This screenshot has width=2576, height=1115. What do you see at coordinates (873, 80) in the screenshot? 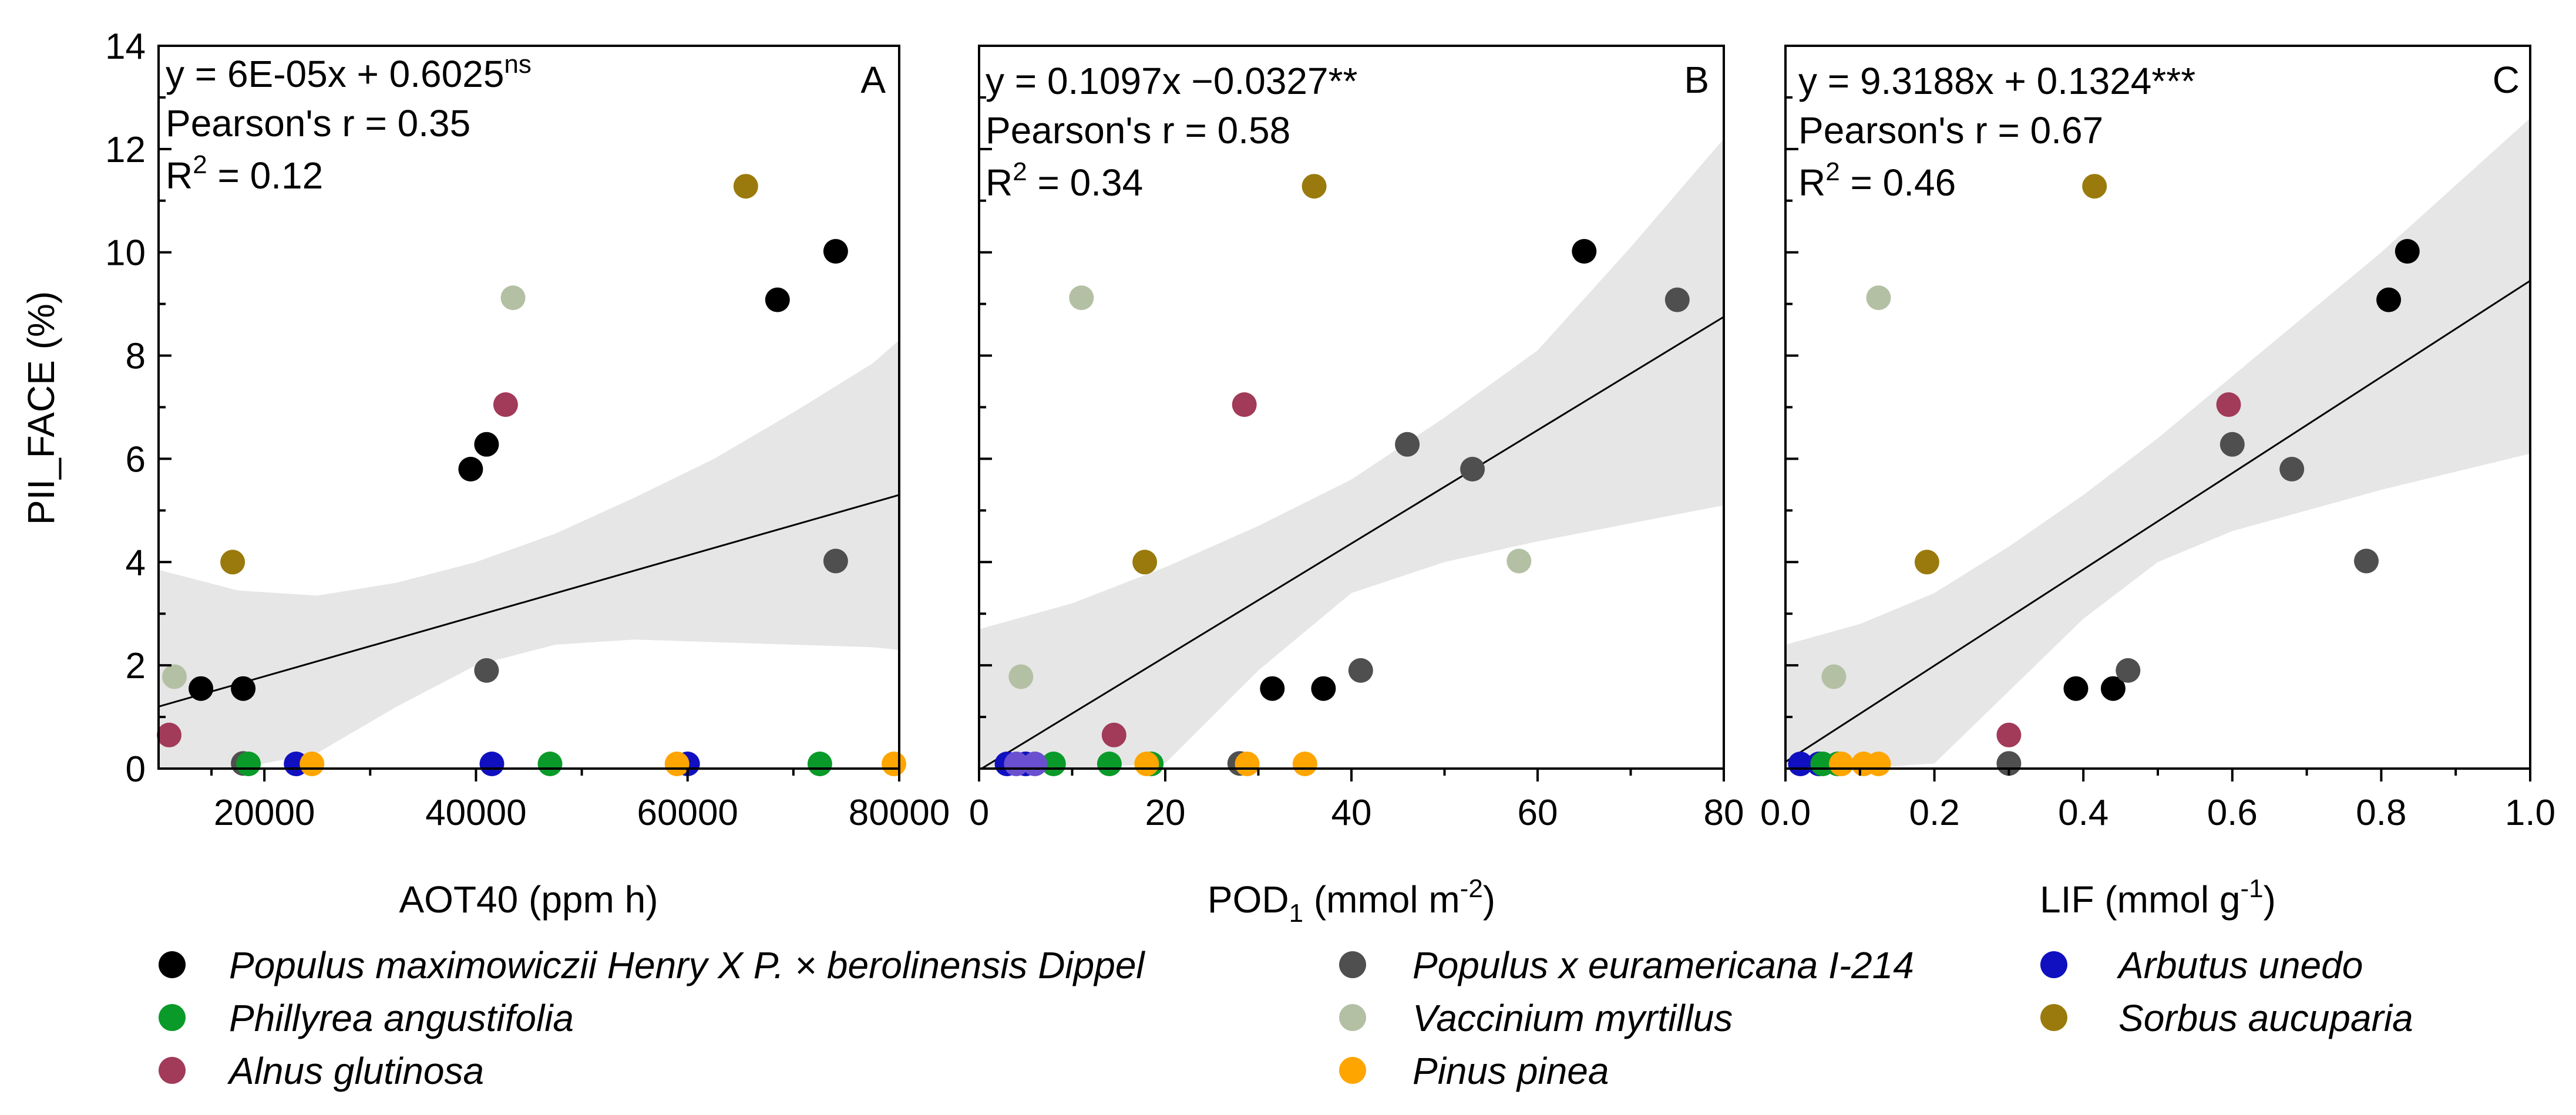
I see `panel-a-letter: A` at bounding box center [873, 80].